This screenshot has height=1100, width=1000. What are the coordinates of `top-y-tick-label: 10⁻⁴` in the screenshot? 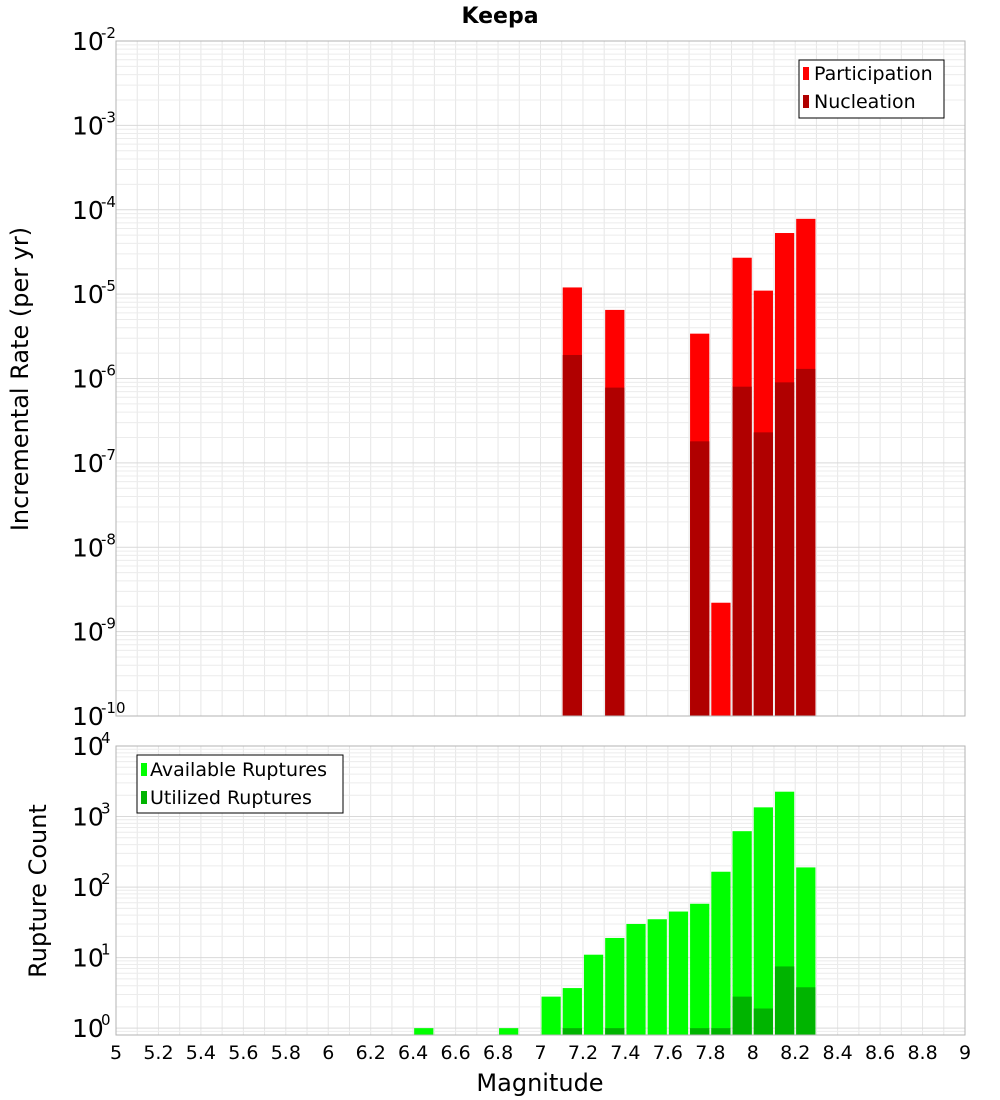 It's located at (94, 209).